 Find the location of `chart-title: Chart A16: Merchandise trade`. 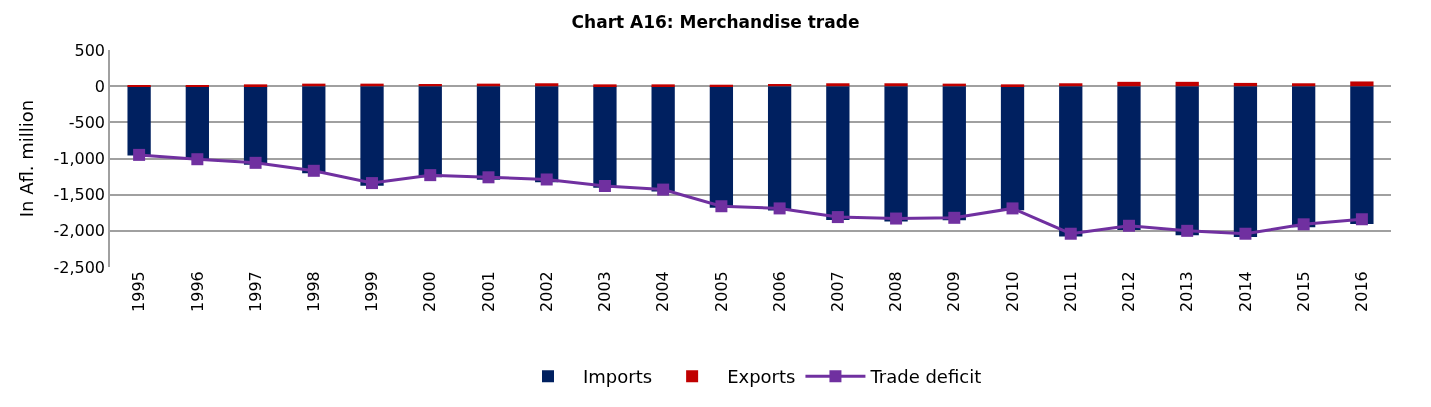

chart-title: Chart A16: Merchandise trade is located at coordinates (715, 22).